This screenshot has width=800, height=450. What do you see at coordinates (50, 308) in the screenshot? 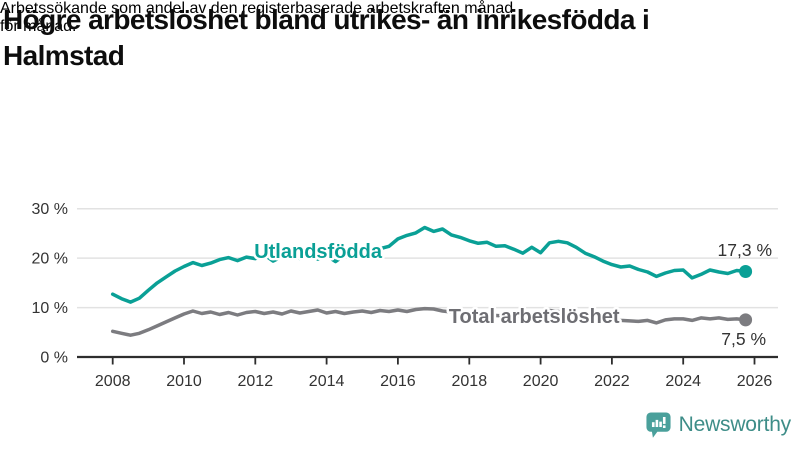
I see `y-tick-label: 10 %` at bounding box center [50, 308].